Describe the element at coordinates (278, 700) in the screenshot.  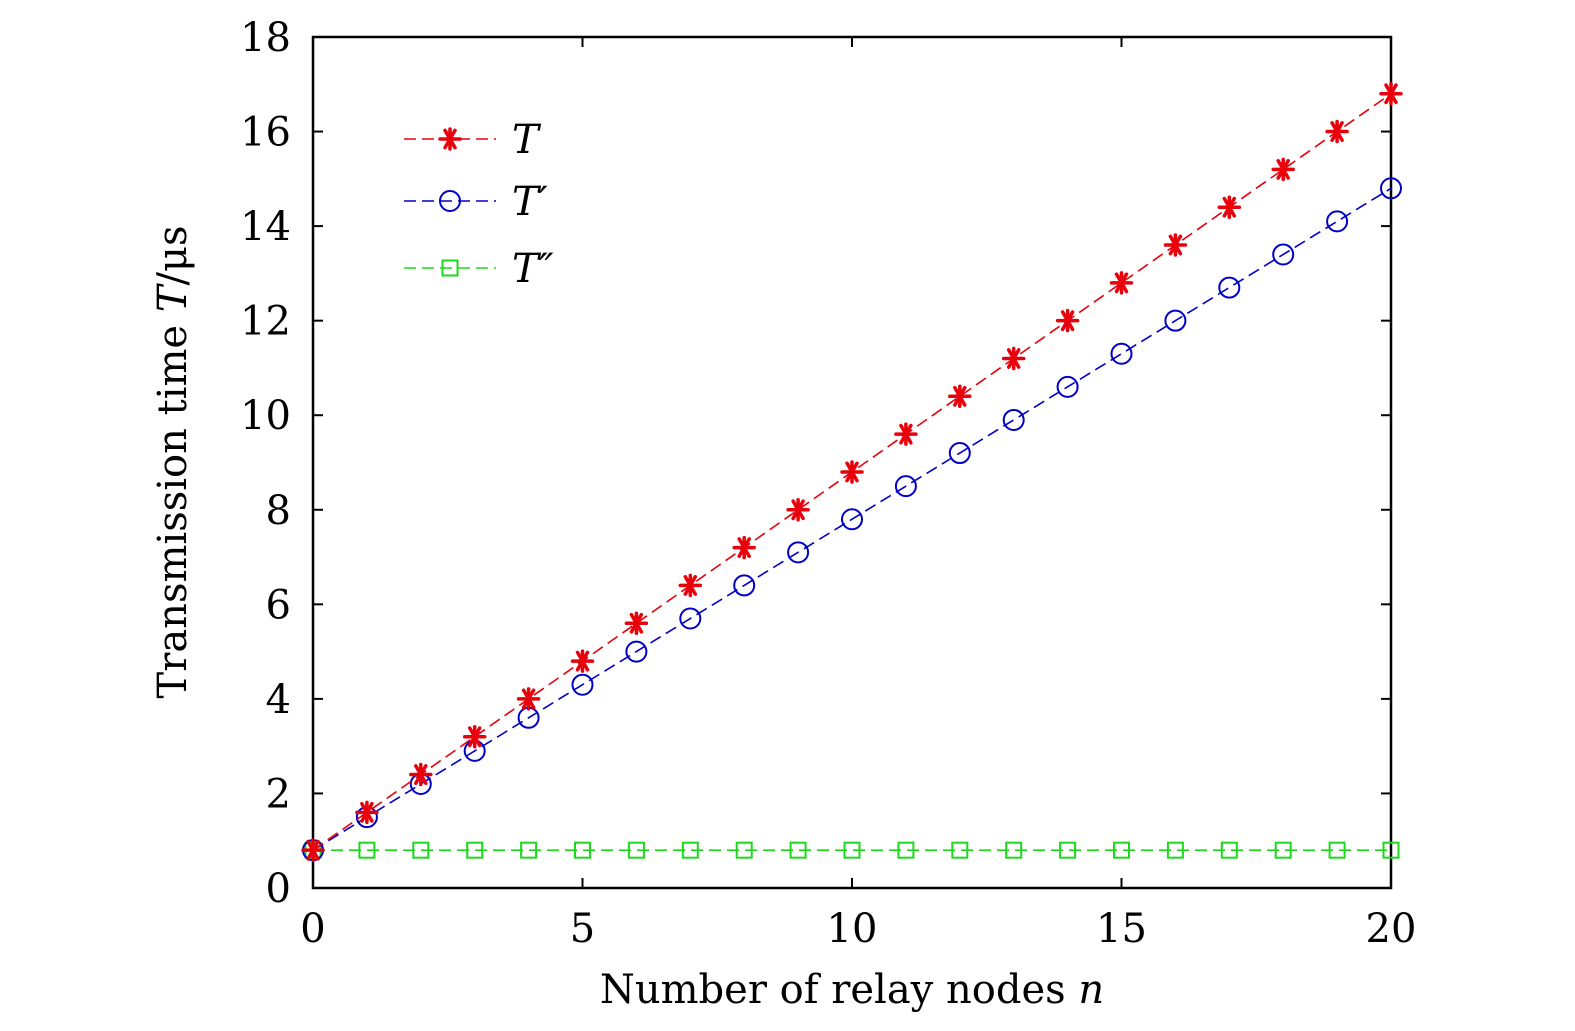
I see `y-tick-label: 4` at that location.